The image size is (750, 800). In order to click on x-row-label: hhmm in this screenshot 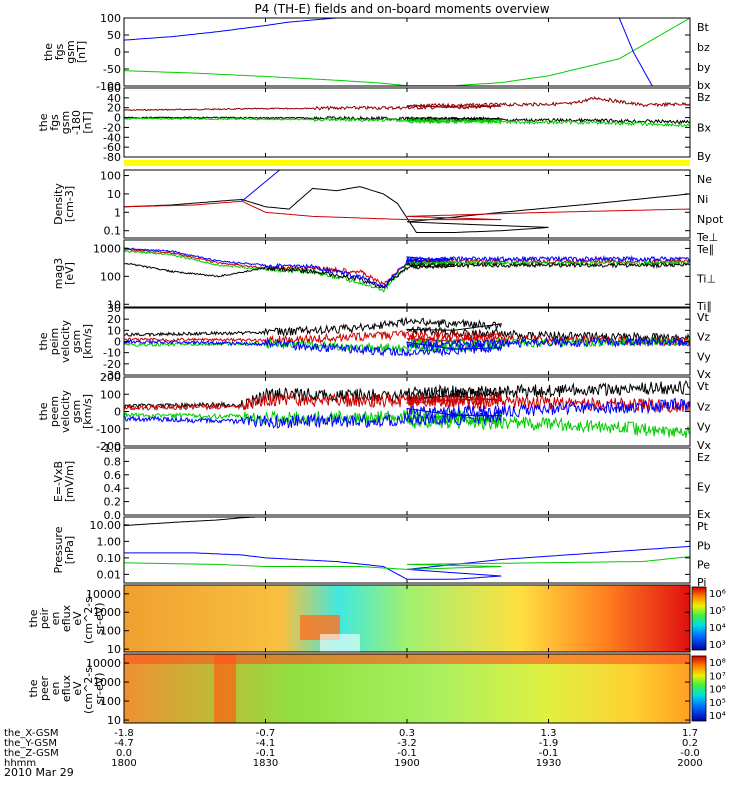, I will do `click(20, 763)`.